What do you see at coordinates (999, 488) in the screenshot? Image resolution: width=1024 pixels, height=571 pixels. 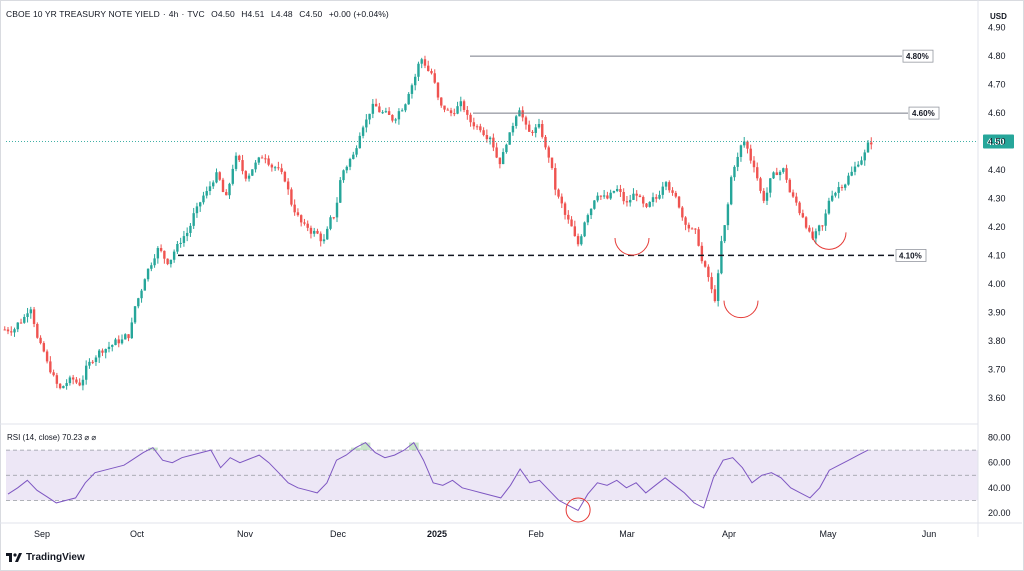 I see `rsi-tick-label: 40.00` at bounding box center [999, 488].